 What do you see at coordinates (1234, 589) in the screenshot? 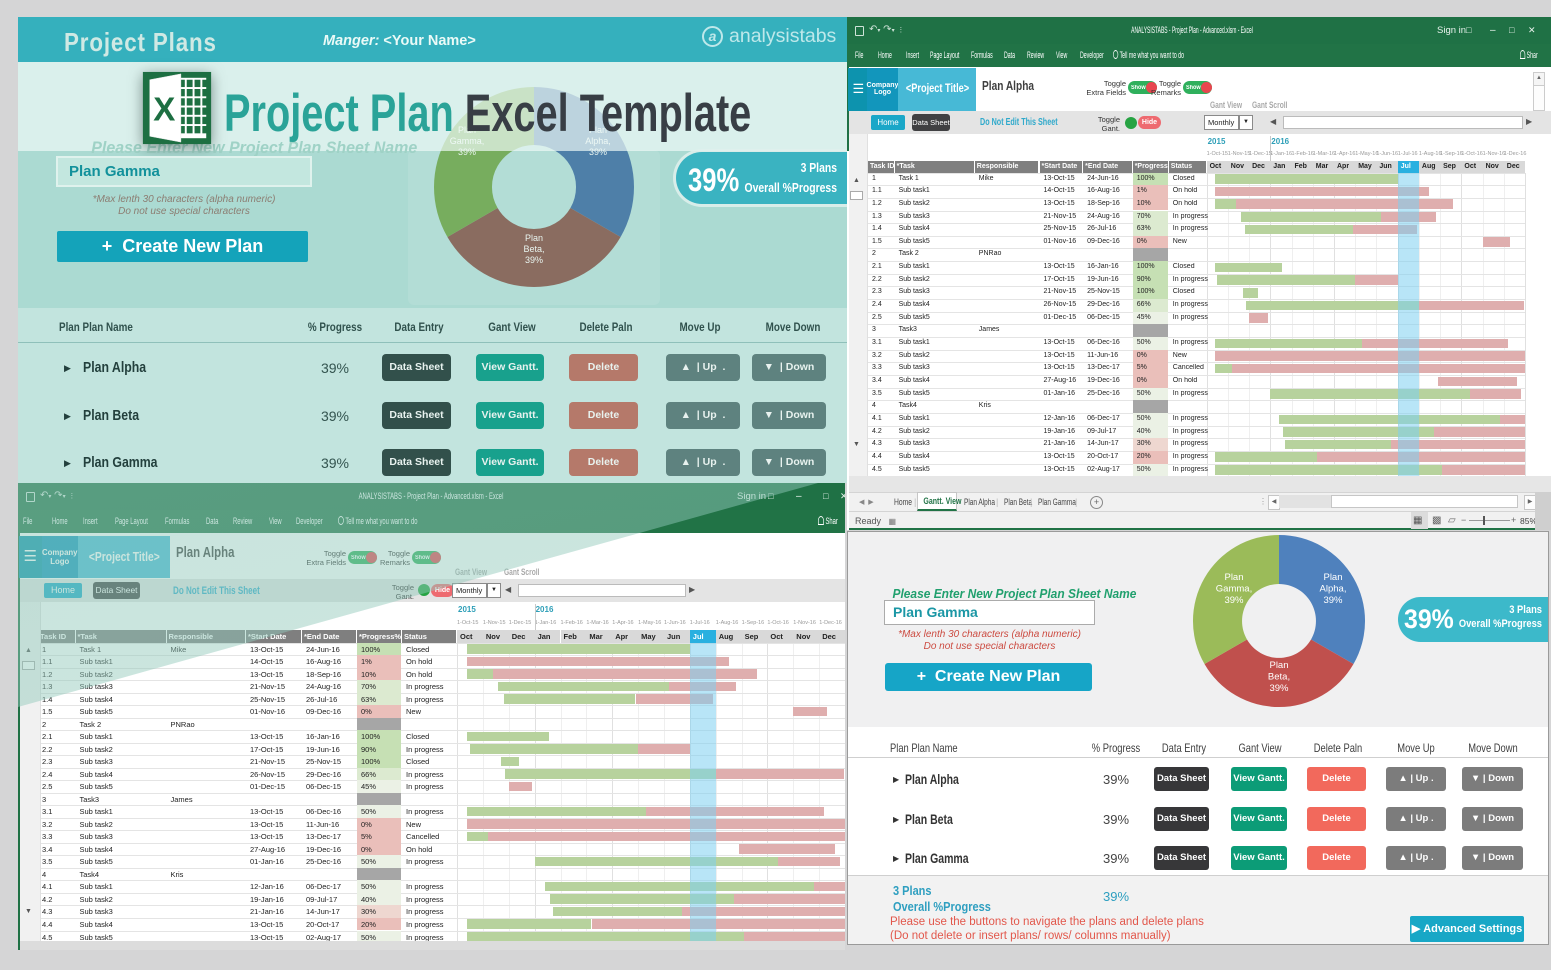
I see `svg-text: Gamma,` at bounding box center [1234, 589].